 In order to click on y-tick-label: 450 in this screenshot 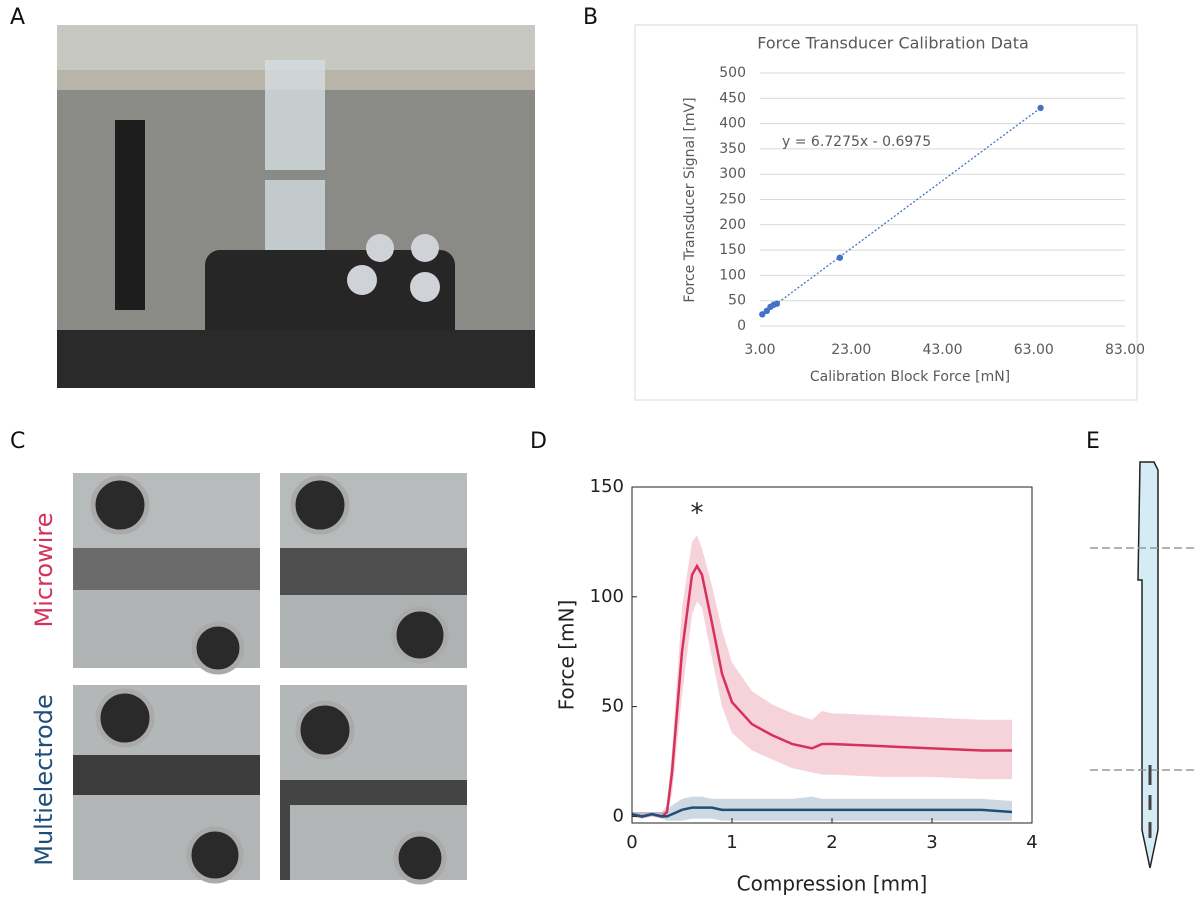, I will do `click(732, 98)`.